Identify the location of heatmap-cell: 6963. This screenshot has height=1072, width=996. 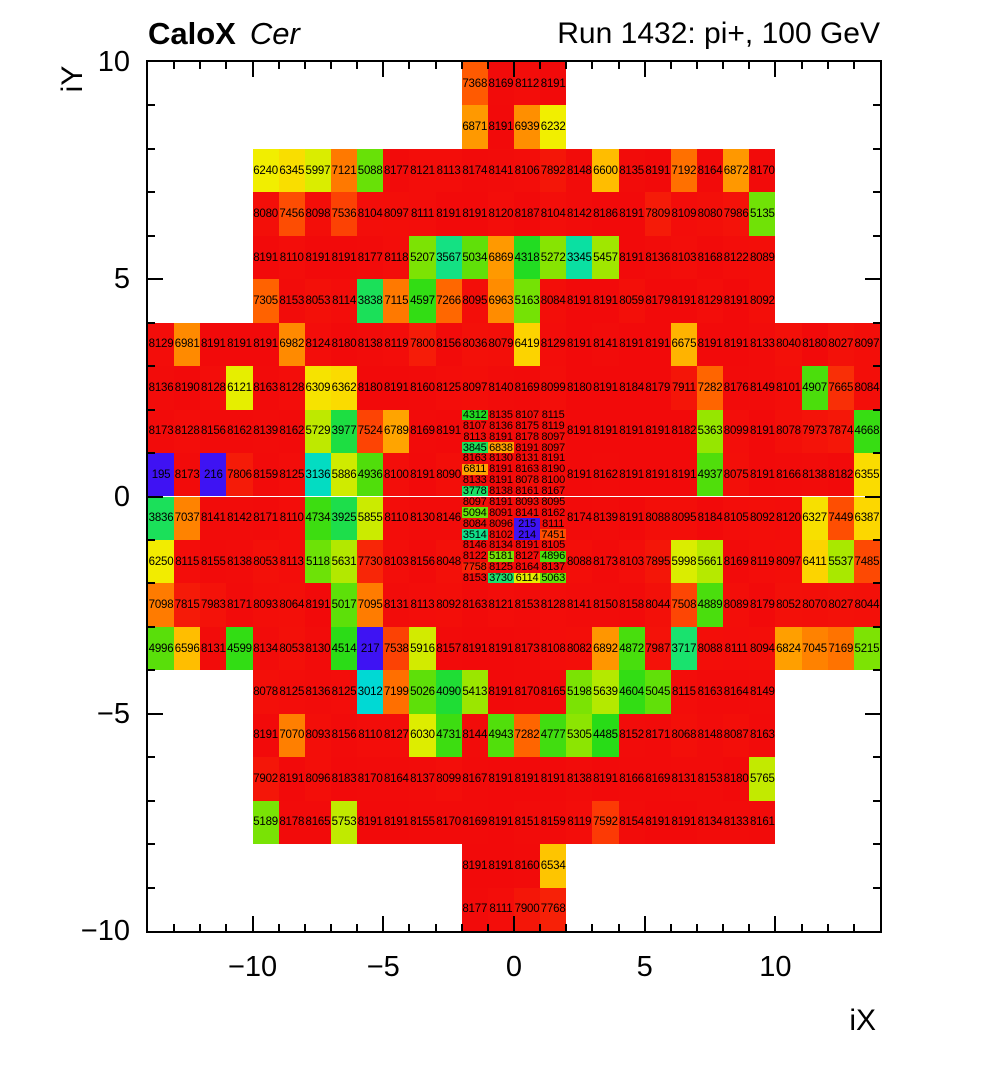
(500, 301).